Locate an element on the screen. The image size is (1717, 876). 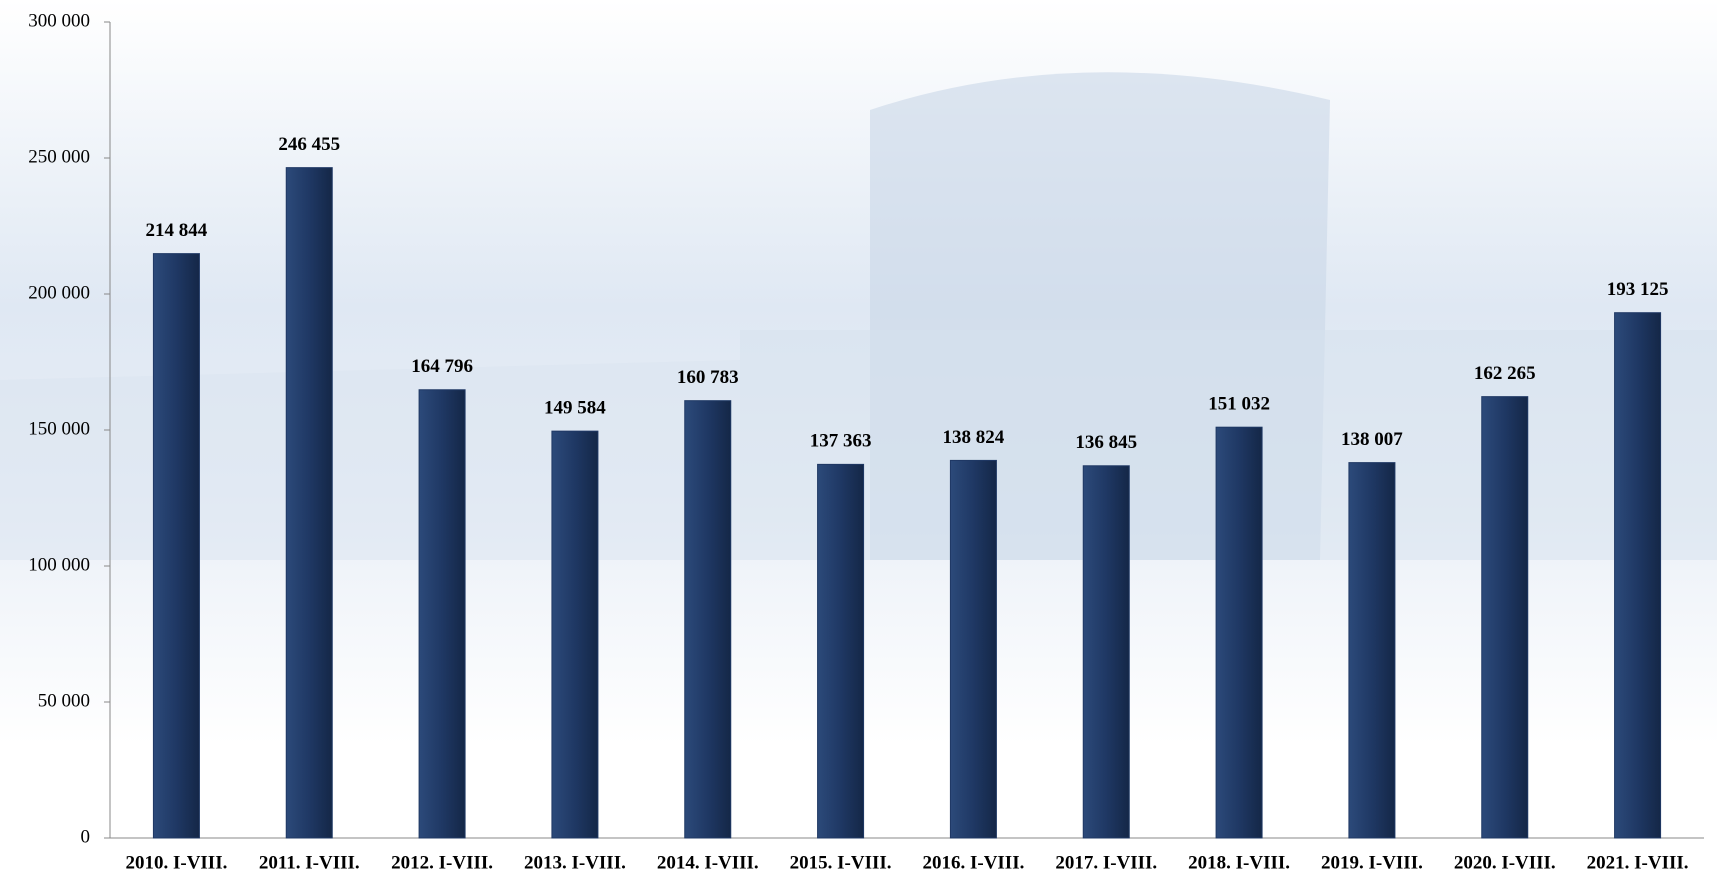
x-tick-label: 2016. I-VIII. is located at coordinates (973, 862).